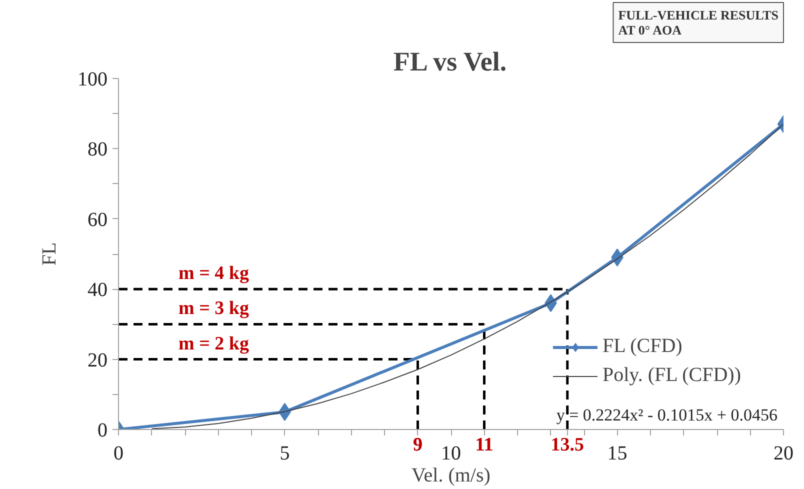 This screenshot has height=489, width=804. What do you see at coordinates (642, 346) in the screenshot?
I see `legend-label: FL (CFD)` at bounding box center [642, 346].